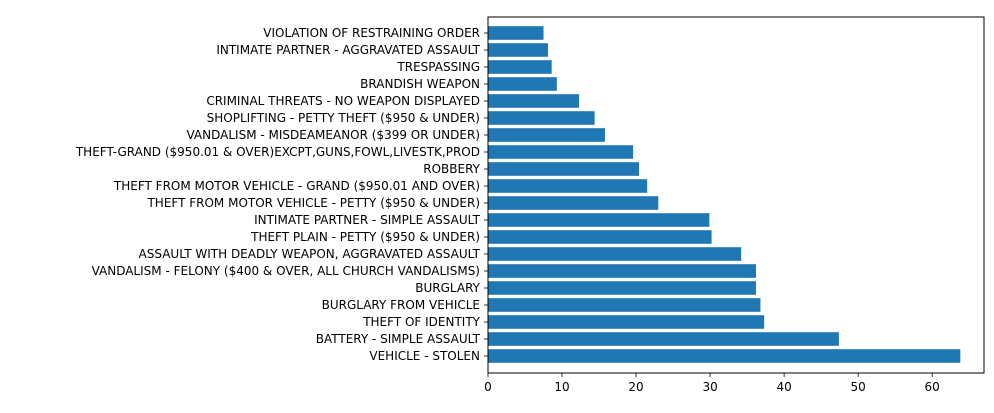  What do you see at coordinates (398, 339) in the screenshot?
I see `y-tick-label: BATTERY - SIMPLE ASSAULT` at bounding box center [398, 339].